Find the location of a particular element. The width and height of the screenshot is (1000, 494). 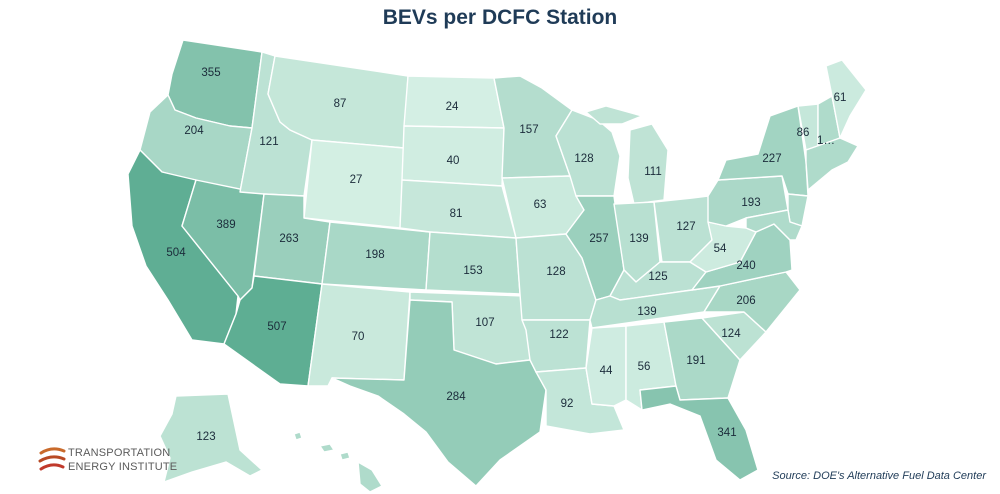

label-AR: 122 is located at coordinates (558, 335).